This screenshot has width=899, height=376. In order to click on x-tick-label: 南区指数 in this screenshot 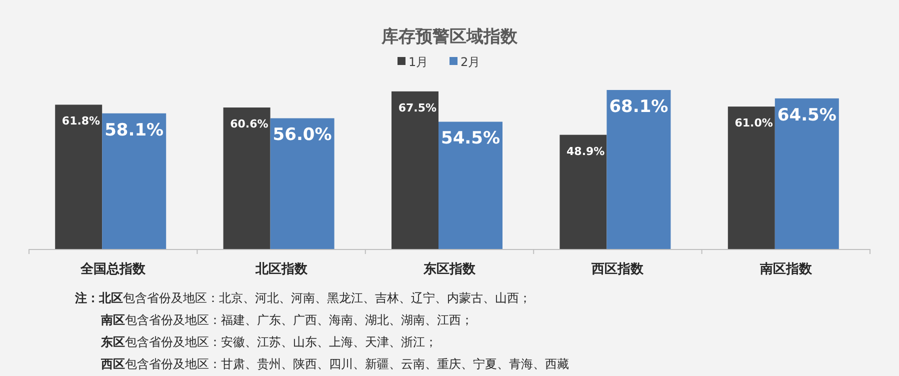, I will do `click(785, 269)`.